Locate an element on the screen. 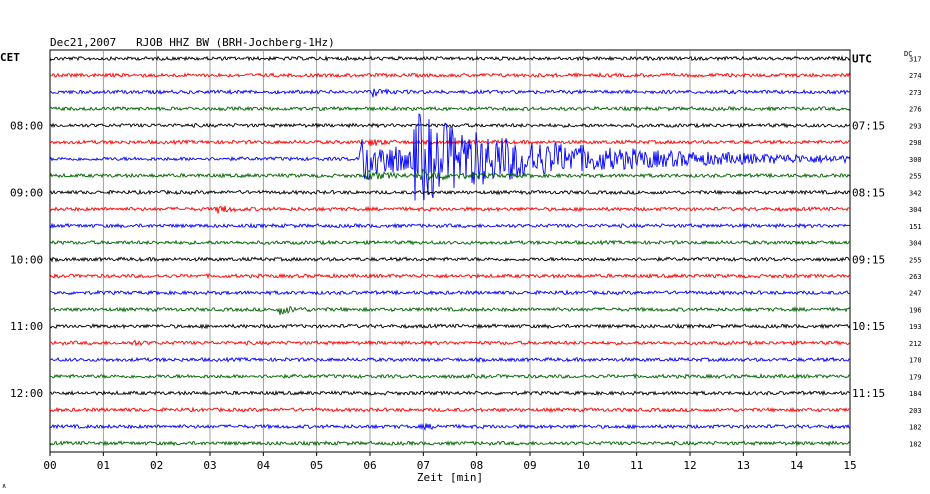  right-time-label: UTC is located at coordinates (862, 59).